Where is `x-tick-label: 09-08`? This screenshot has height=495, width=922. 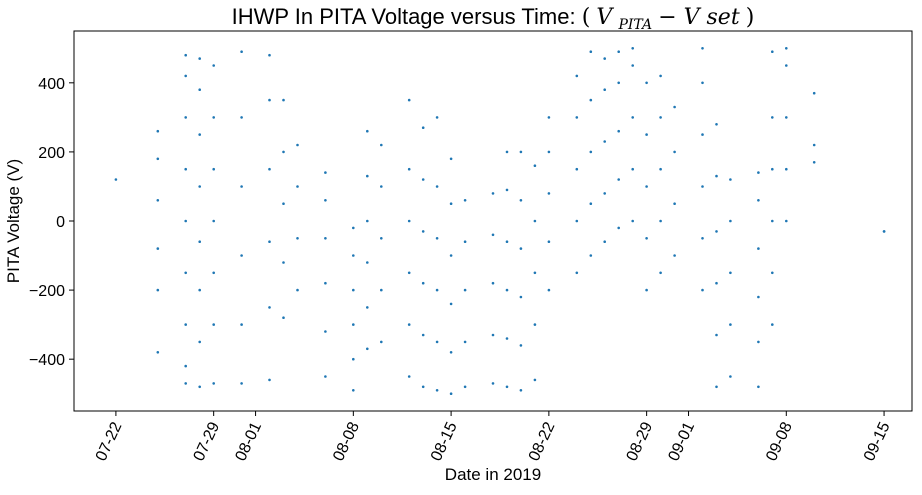 x-tick-label: 09-08 is located at coordinates (779, 441).